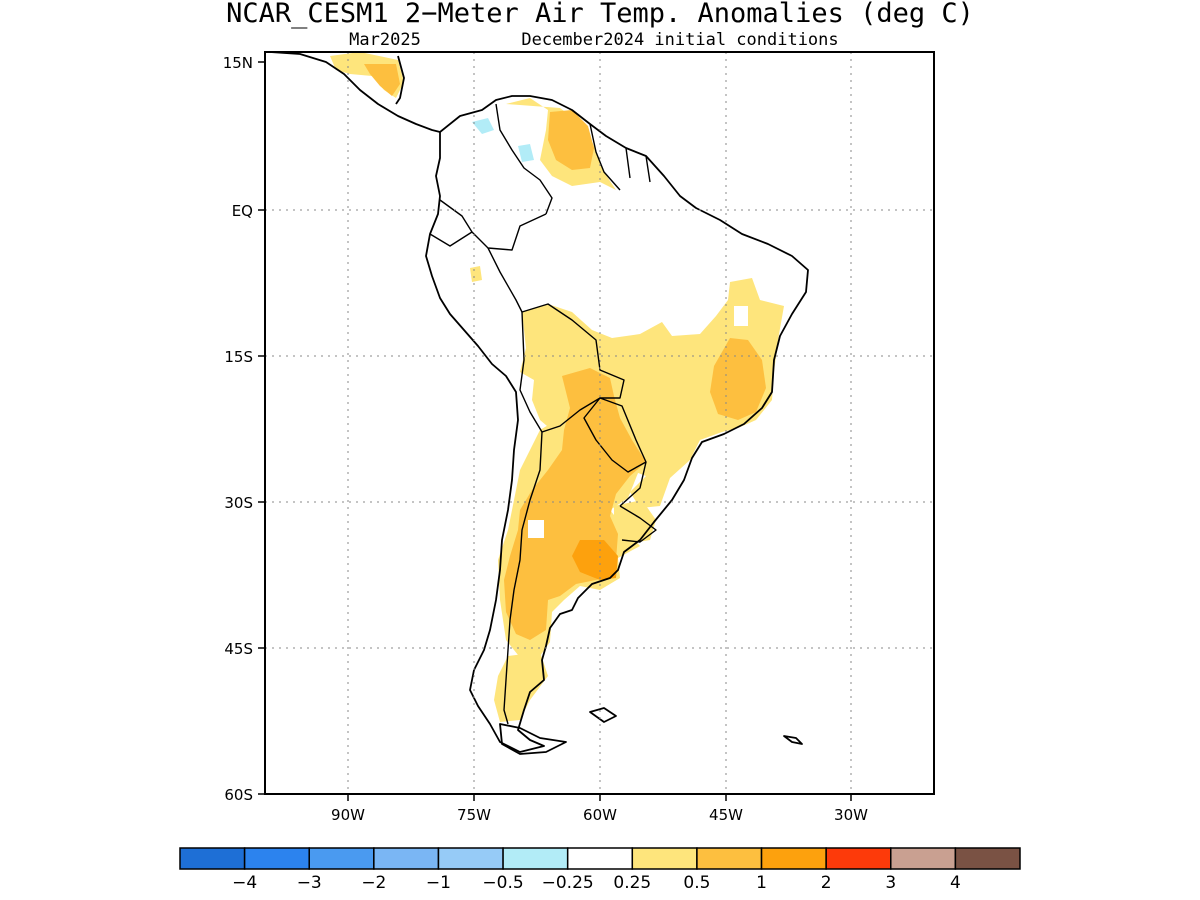 The width and height of the screenshot is (1200, 900). I want to click on colorbar: −4 −3 −2 −1 −0.5 −0.25 0.25 0.5 1 2 3 4, so click(600, 870).